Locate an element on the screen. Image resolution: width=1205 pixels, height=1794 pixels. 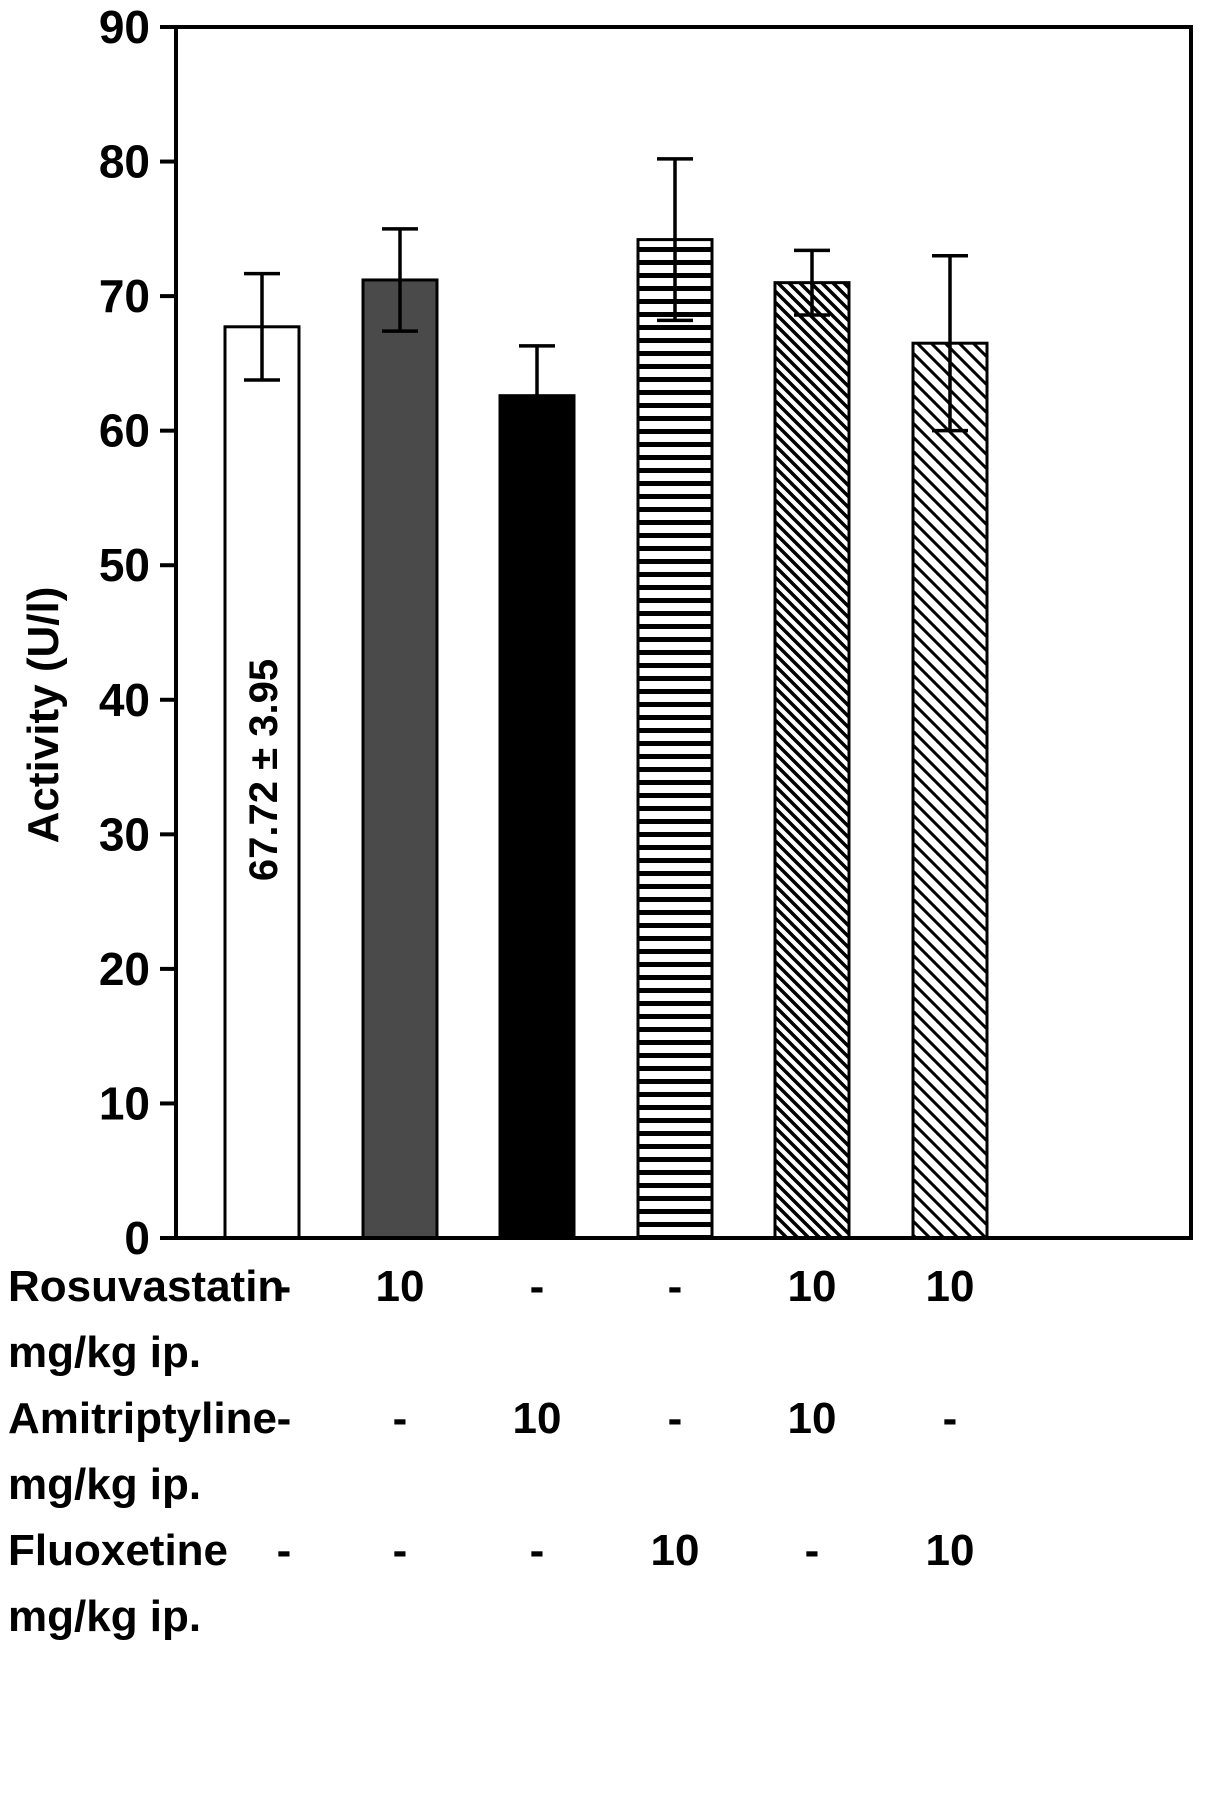
y-axis-tick-label: 80 is located at coordinates (124, 162).